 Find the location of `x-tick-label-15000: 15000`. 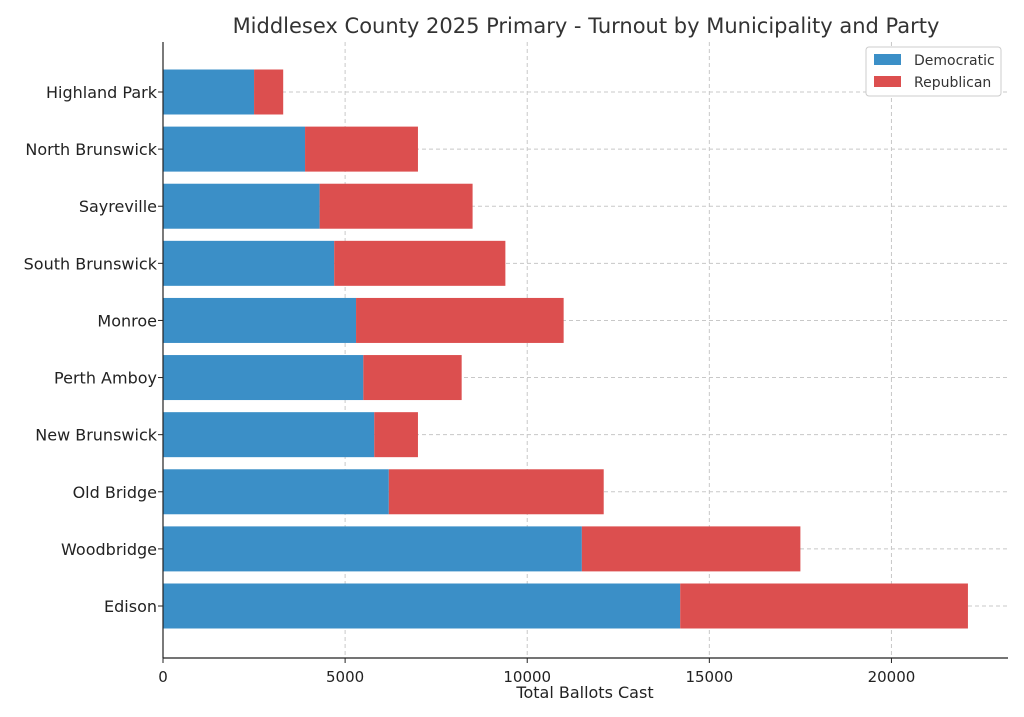

x-tick-label-15000: 15000 is located at coordinates (709, 677).